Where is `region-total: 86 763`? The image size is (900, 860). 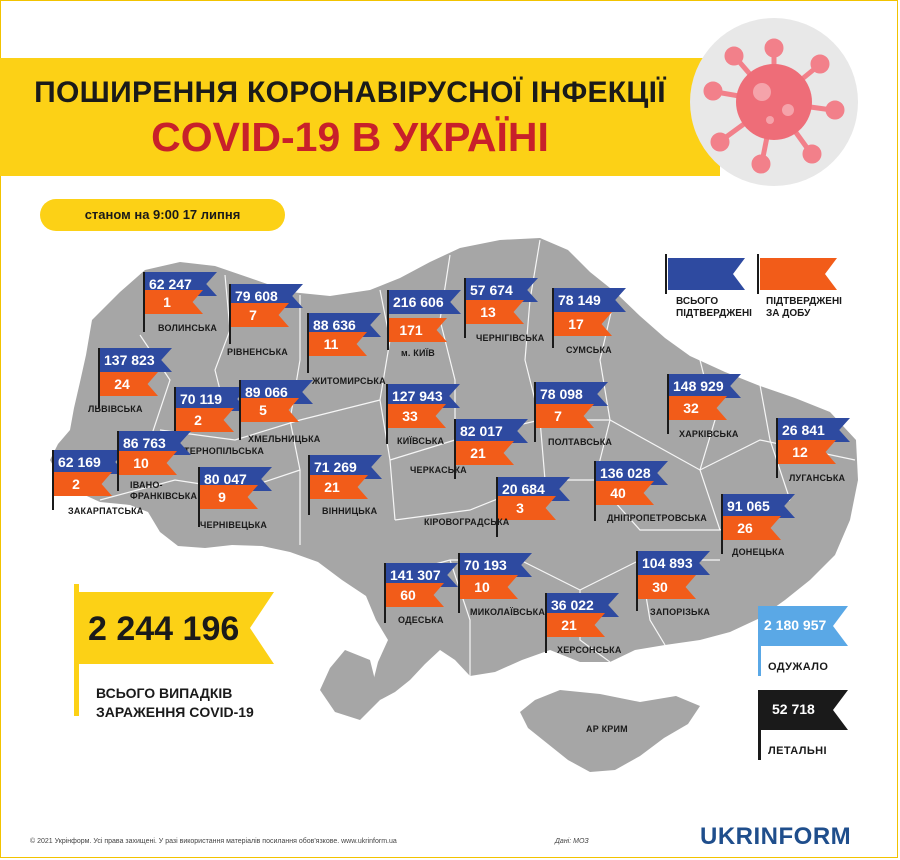 region-total: 86 763 is located at coordinates (144, 443).